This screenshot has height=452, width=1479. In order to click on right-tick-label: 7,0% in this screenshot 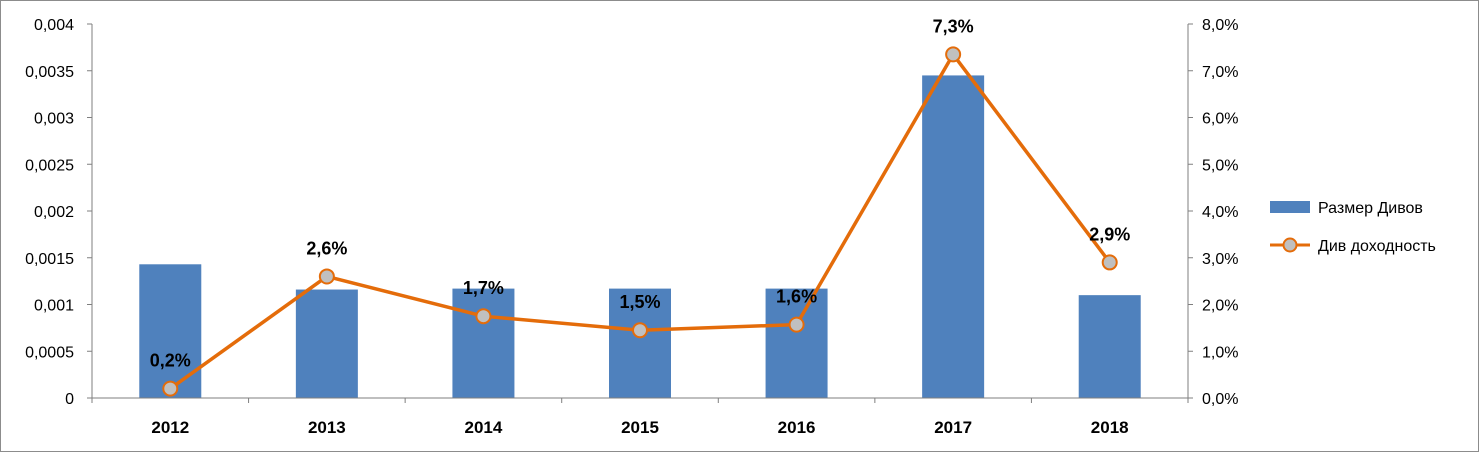, I will do `click(1220, 72)`.